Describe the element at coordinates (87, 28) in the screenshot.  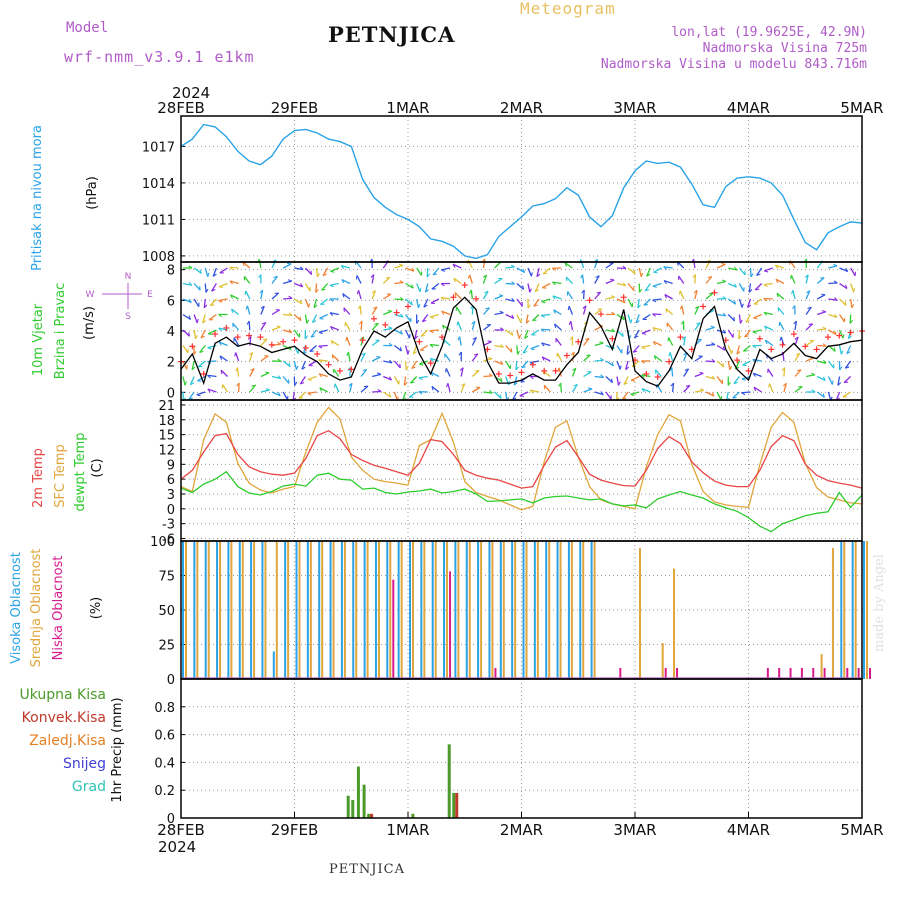
I see `model-label: Model` at that location.